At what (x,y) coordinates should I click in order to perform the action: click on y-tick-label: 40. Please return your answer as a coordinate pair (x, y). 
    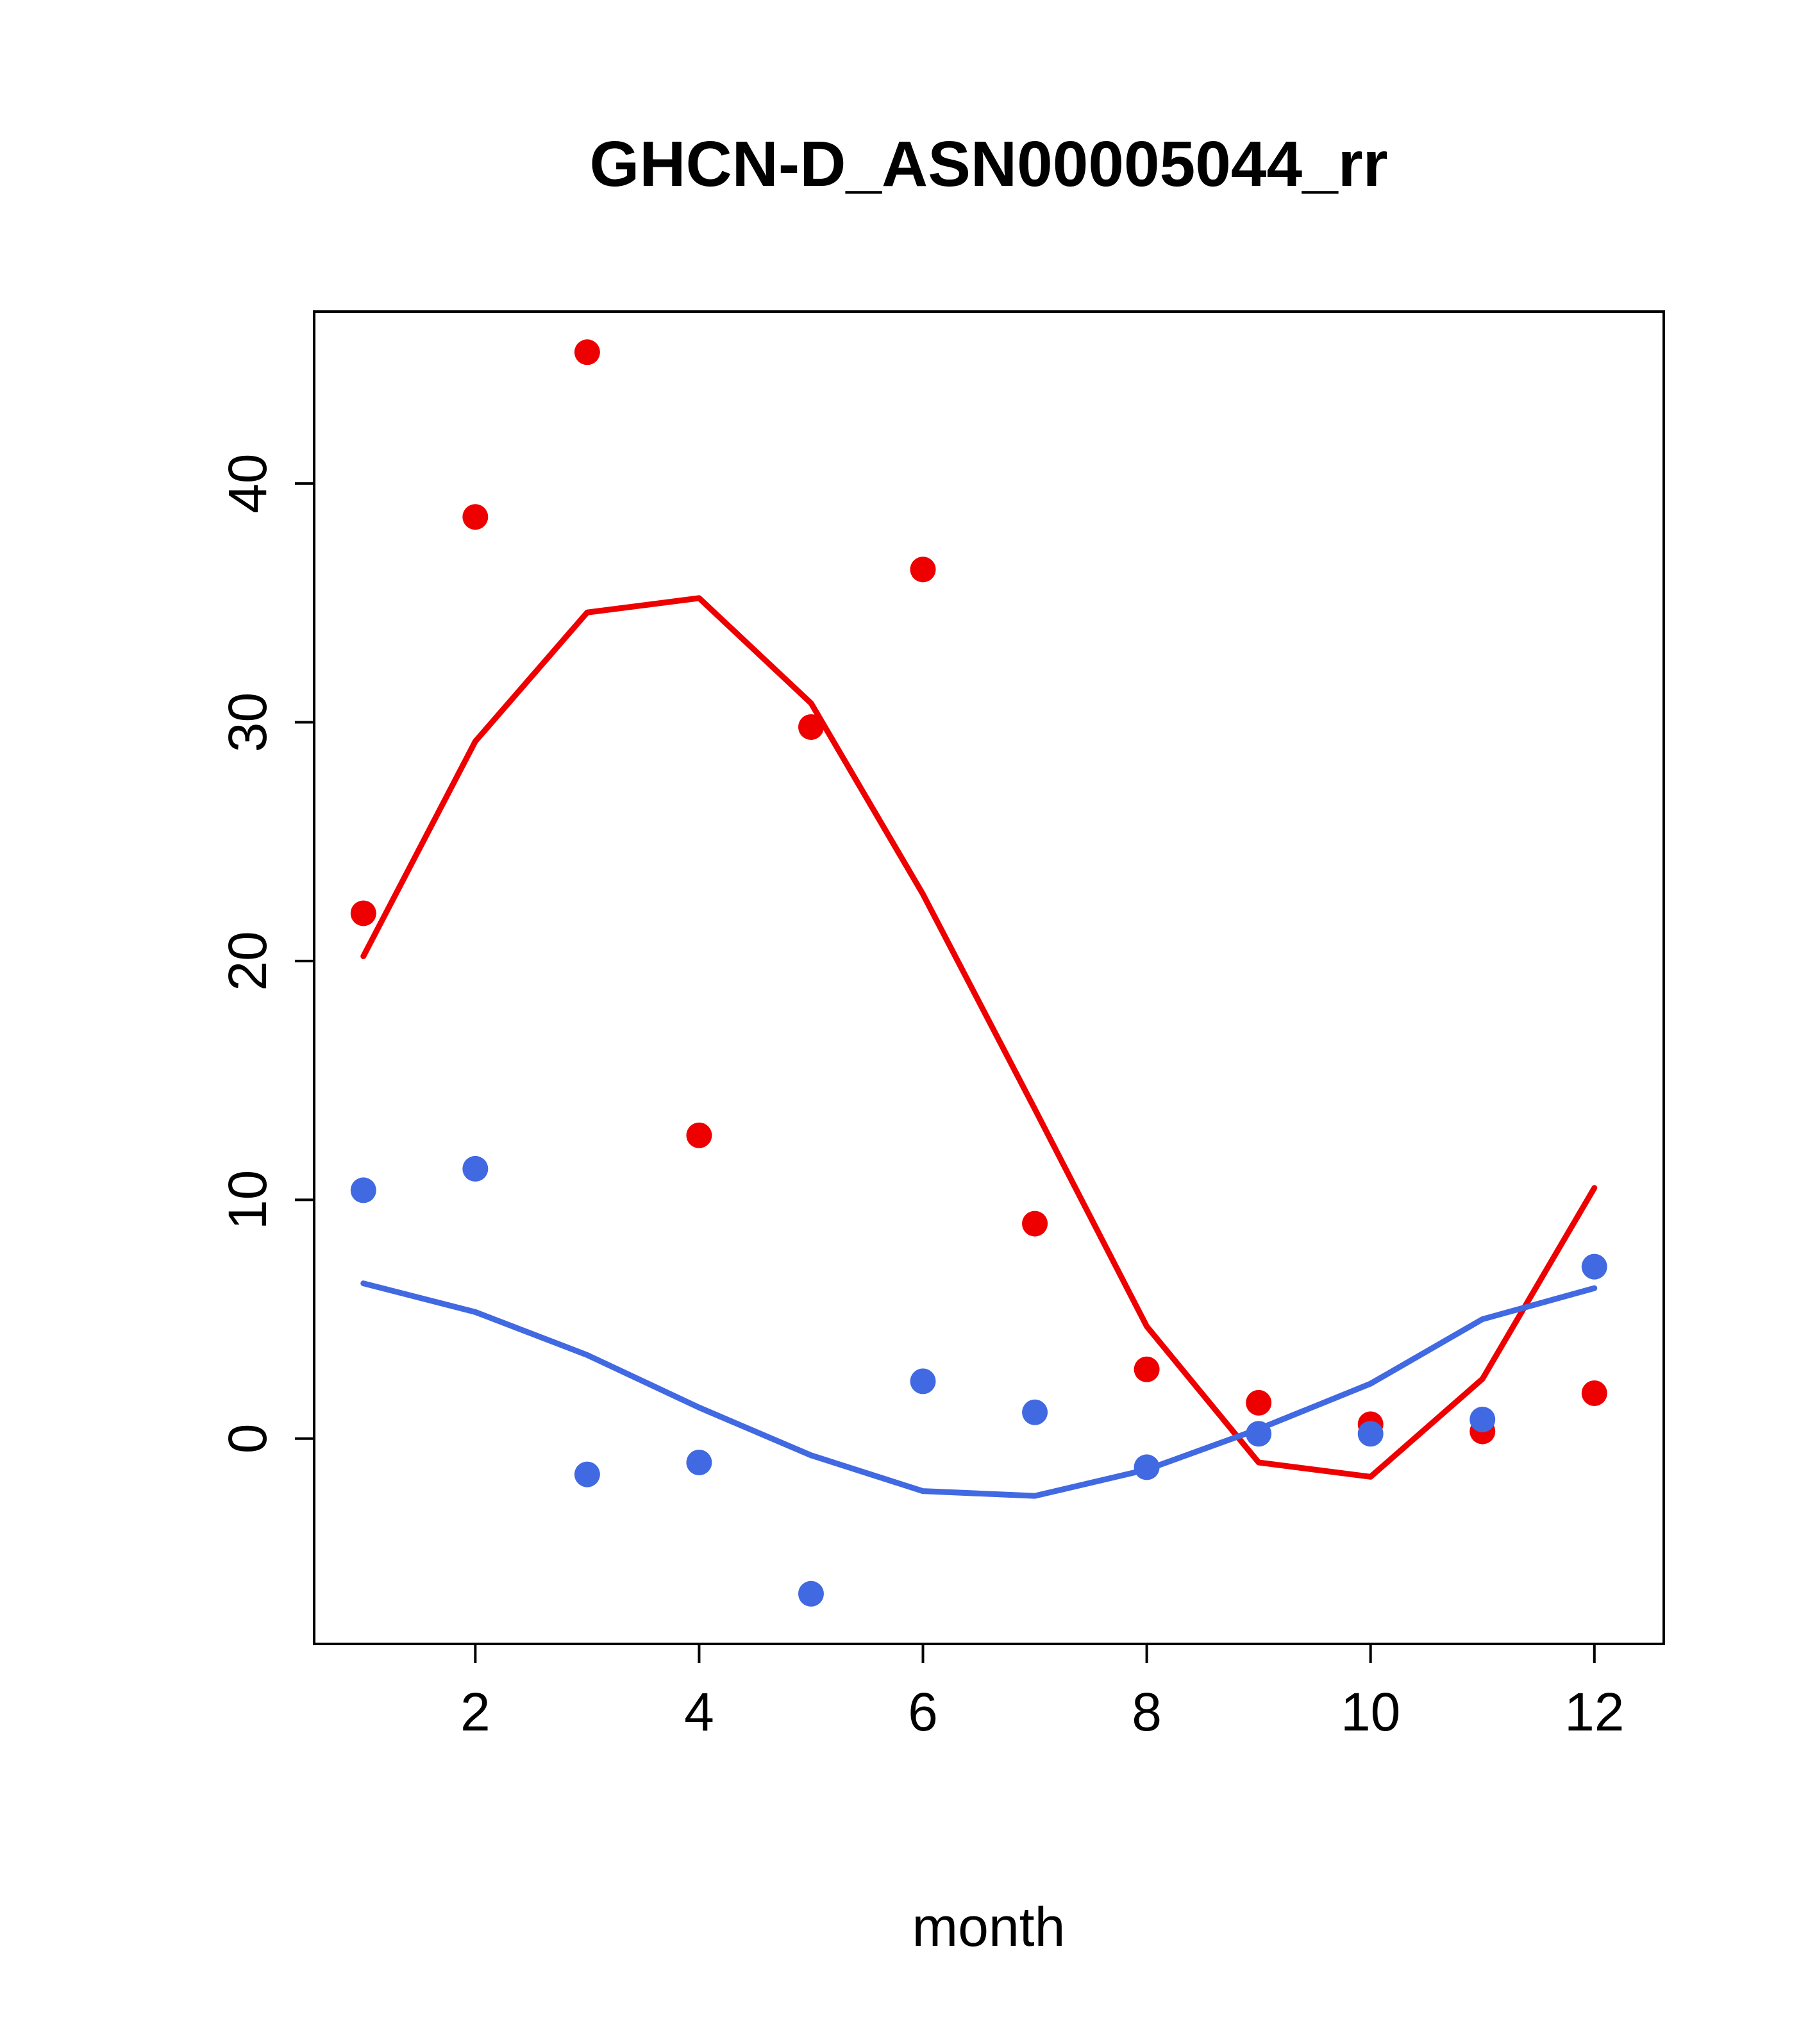
    Looking at the image, I should click on (247, 483).